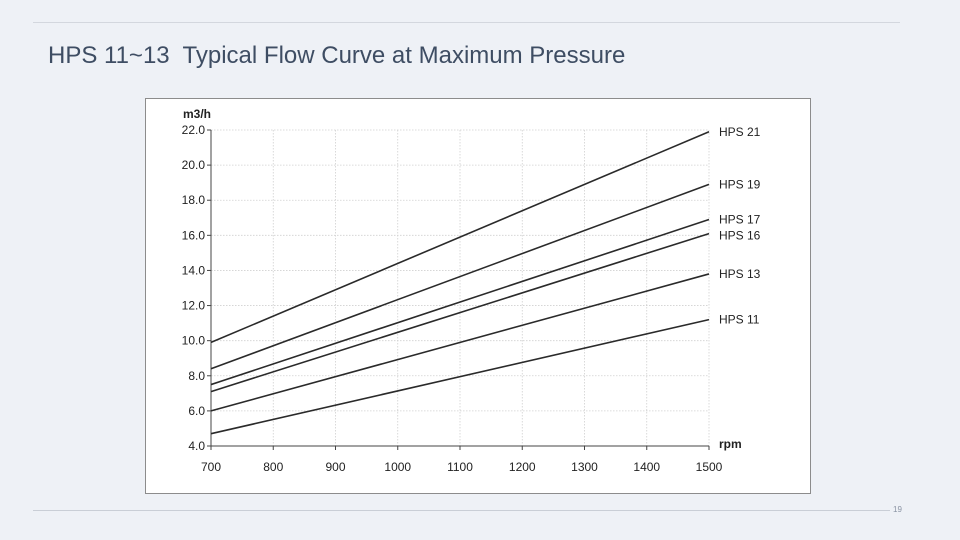  What do you see at coordinates (740, 236) in the screenshot?
I see `series-label: HPS 16` at bounding box center [740, 236].